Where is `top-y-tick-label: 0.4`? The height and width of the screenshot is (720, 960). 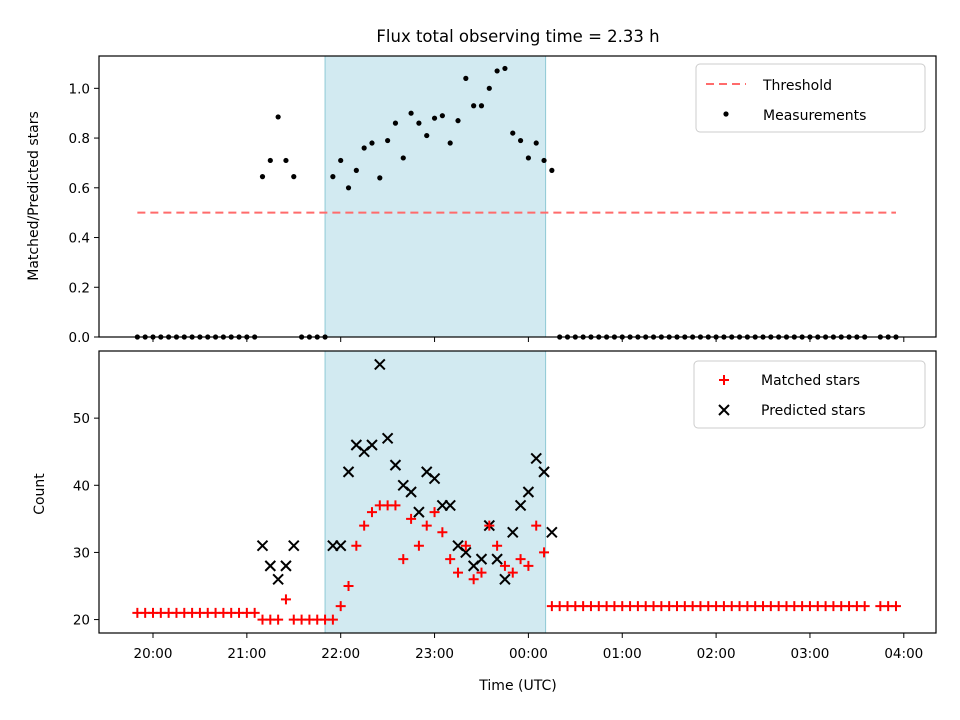 top-y-tick-label: 0.4 is located at coordinates (79, 239).